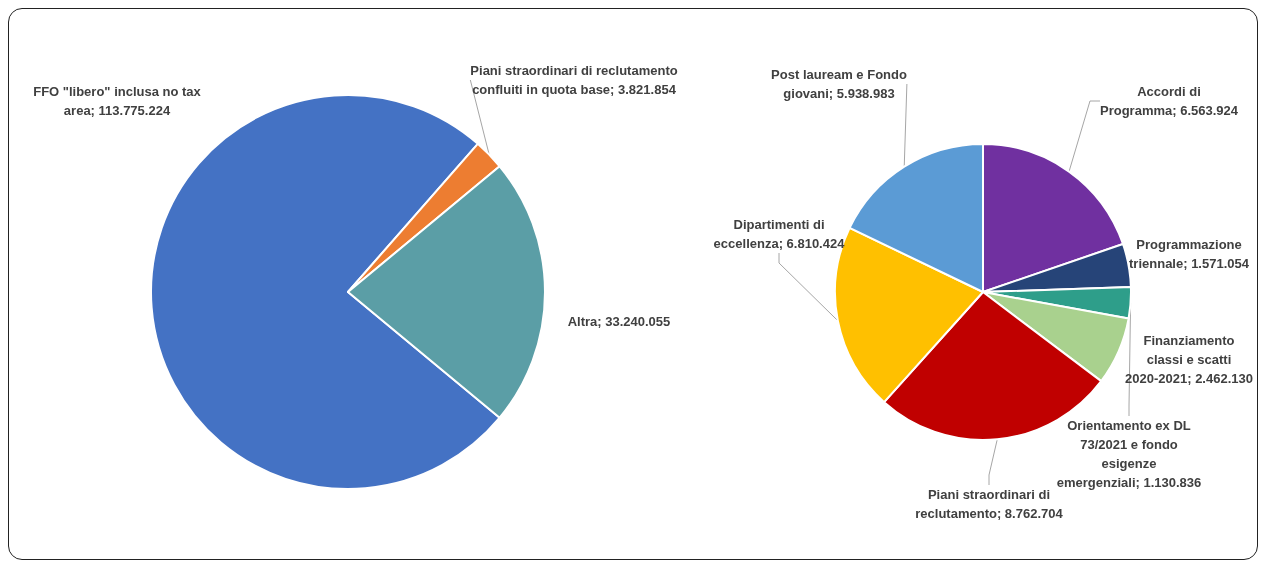  I want to click on slice-label: Piani straordinari di reclutamento; 8.762.704, so click(989, 504).